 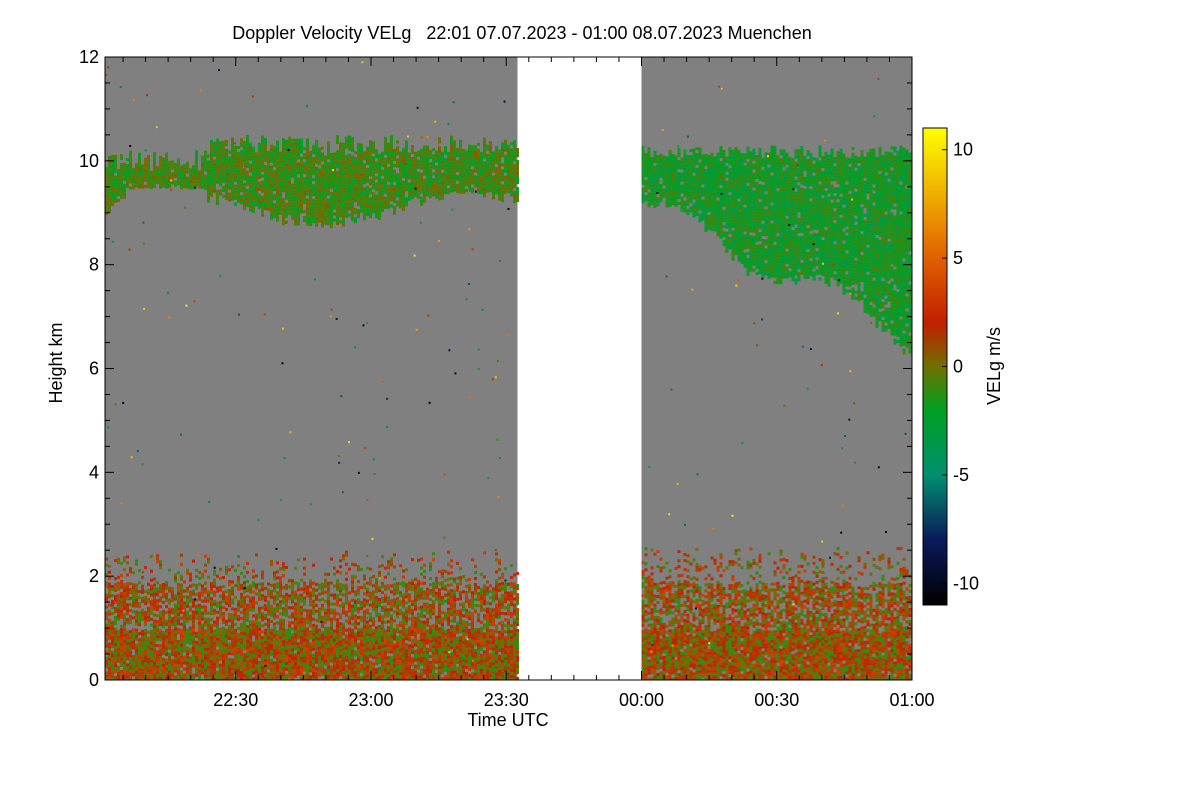 I want to click on y-tick-label: 8, so click(x=94, y=265).